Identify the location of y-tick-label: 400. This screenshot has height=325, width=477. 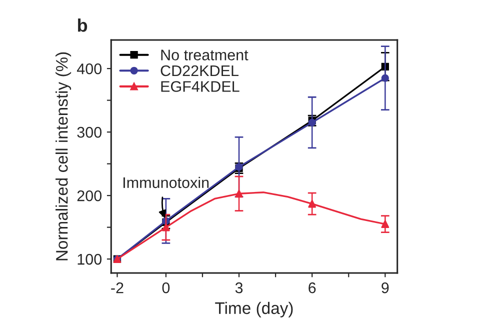
(89, 68).